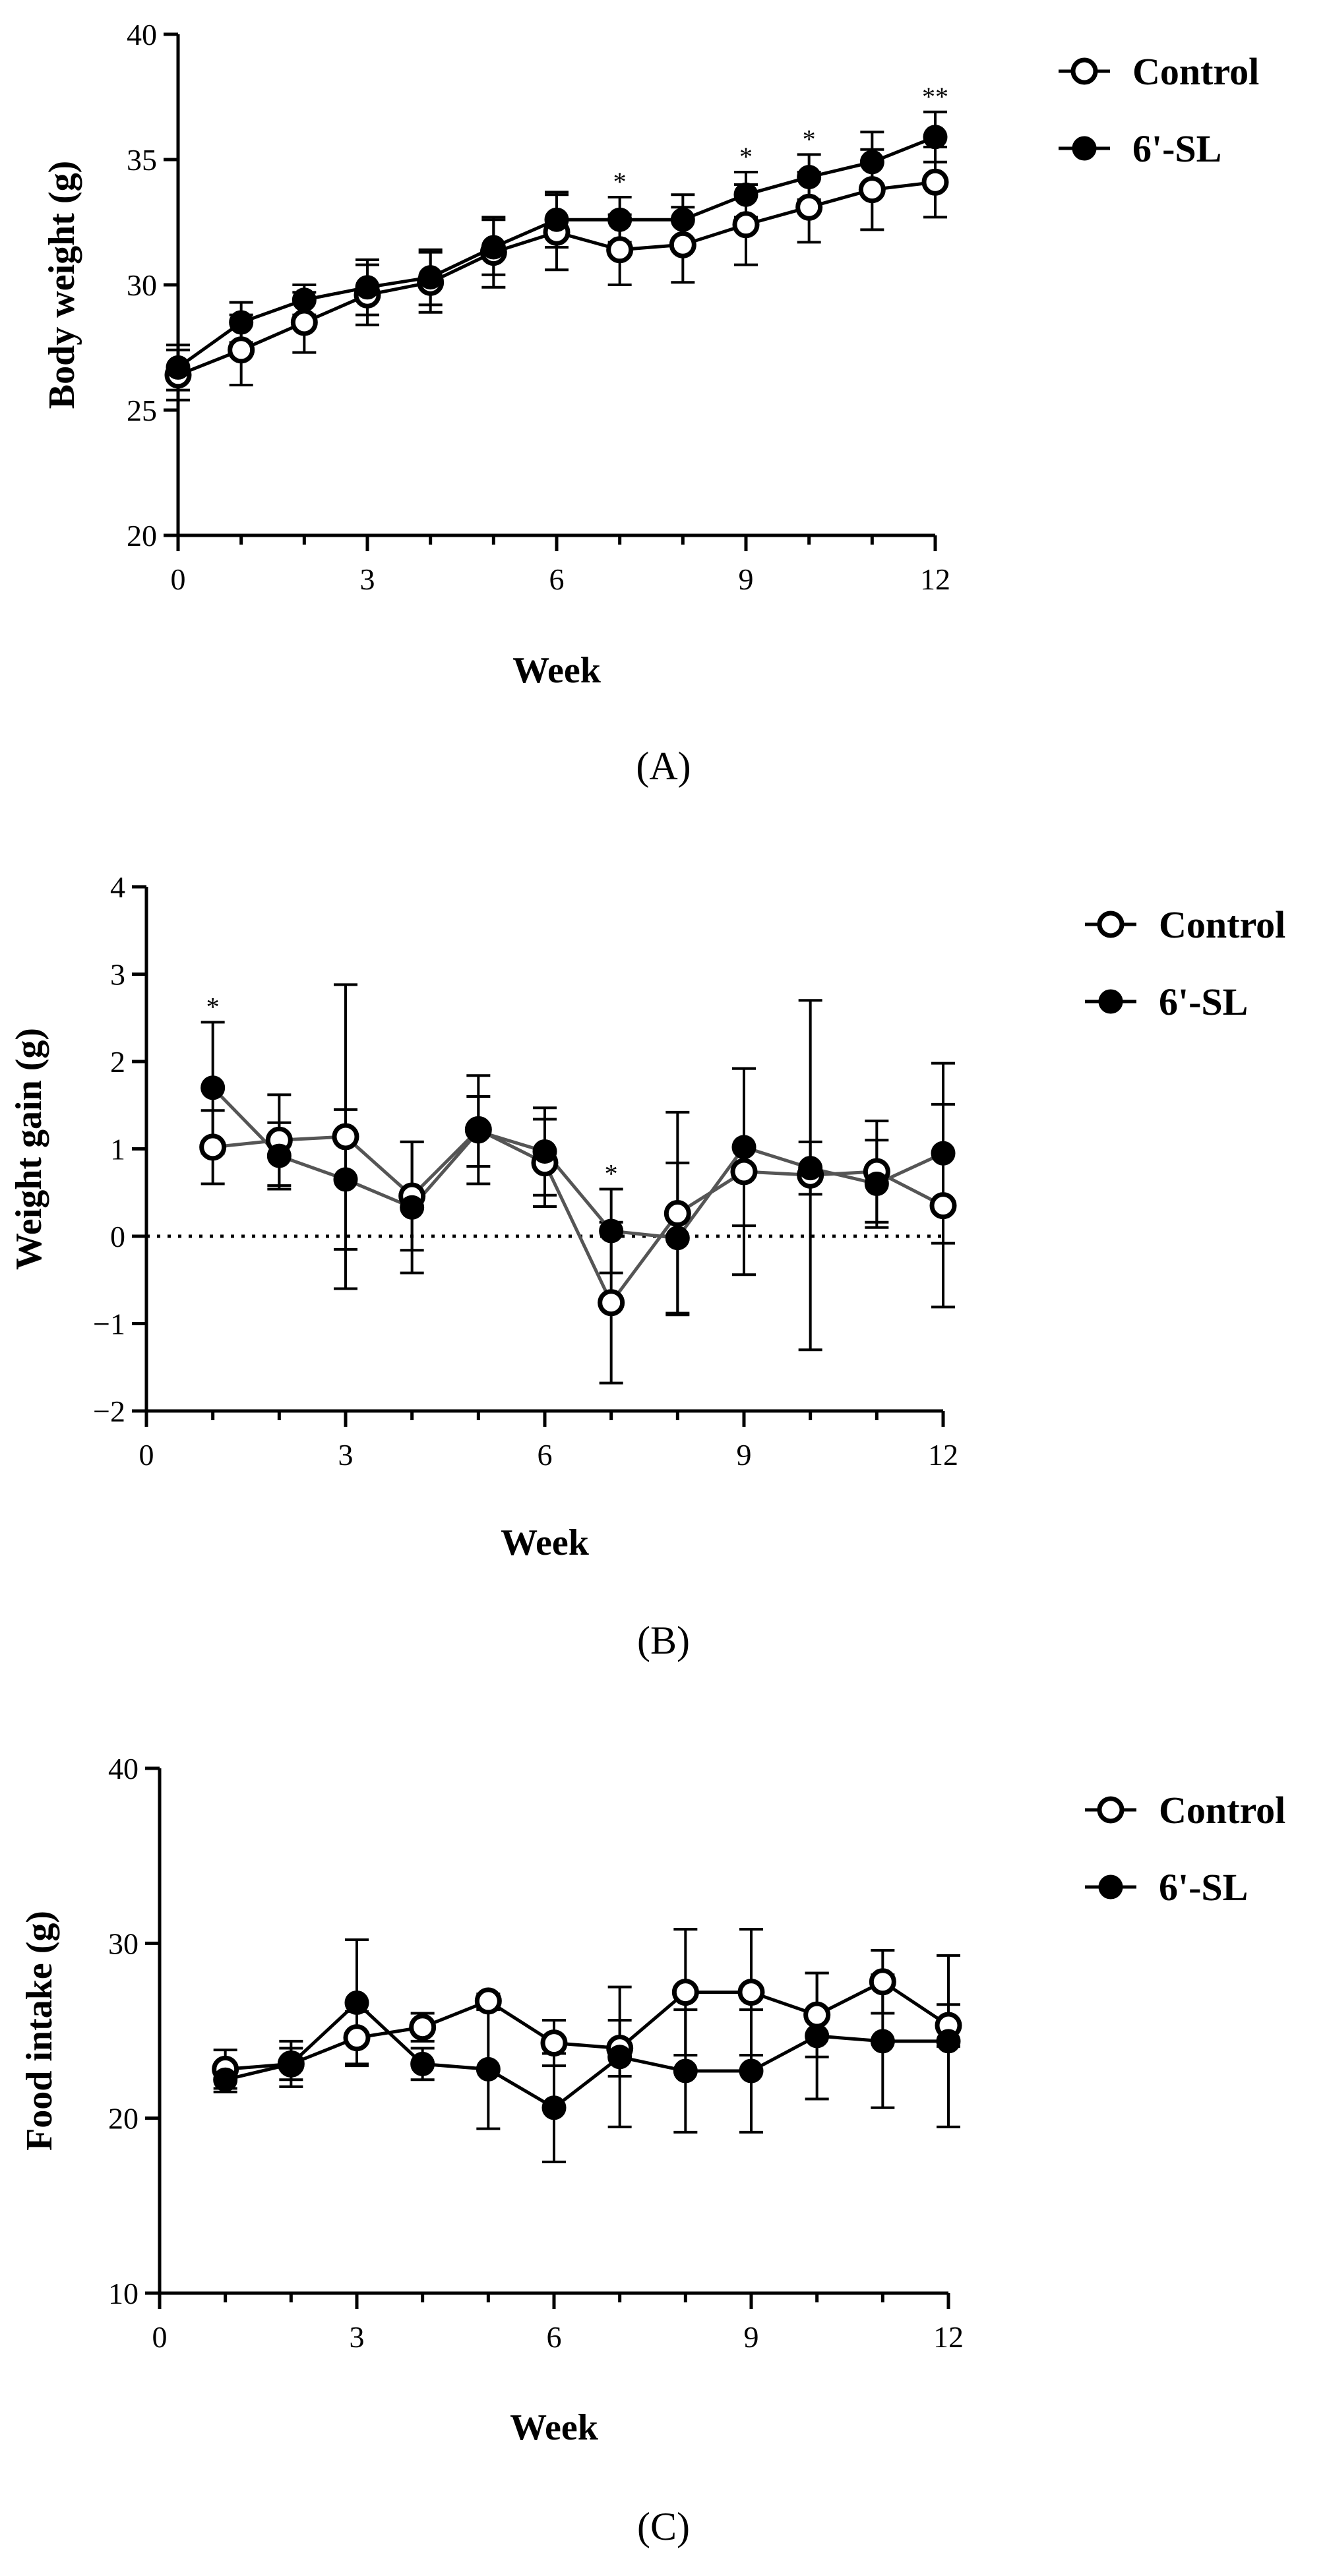  Describe the element at coordinates (935, 96) in the screenshot. I see `significance-marker: **` at that location.